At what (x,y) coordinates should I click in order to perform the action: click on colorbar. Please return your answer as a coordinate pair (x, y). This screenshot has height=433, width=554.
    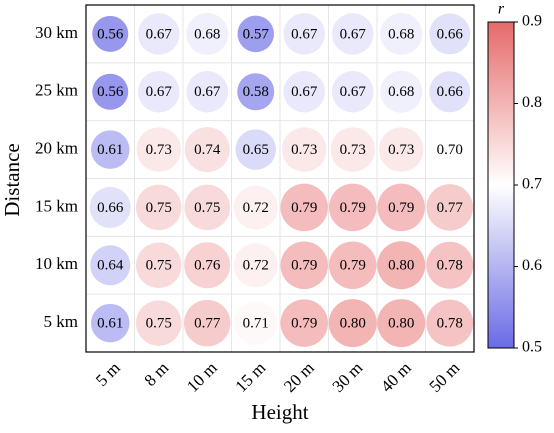
    Looking at the image, I should click on (501, 185).